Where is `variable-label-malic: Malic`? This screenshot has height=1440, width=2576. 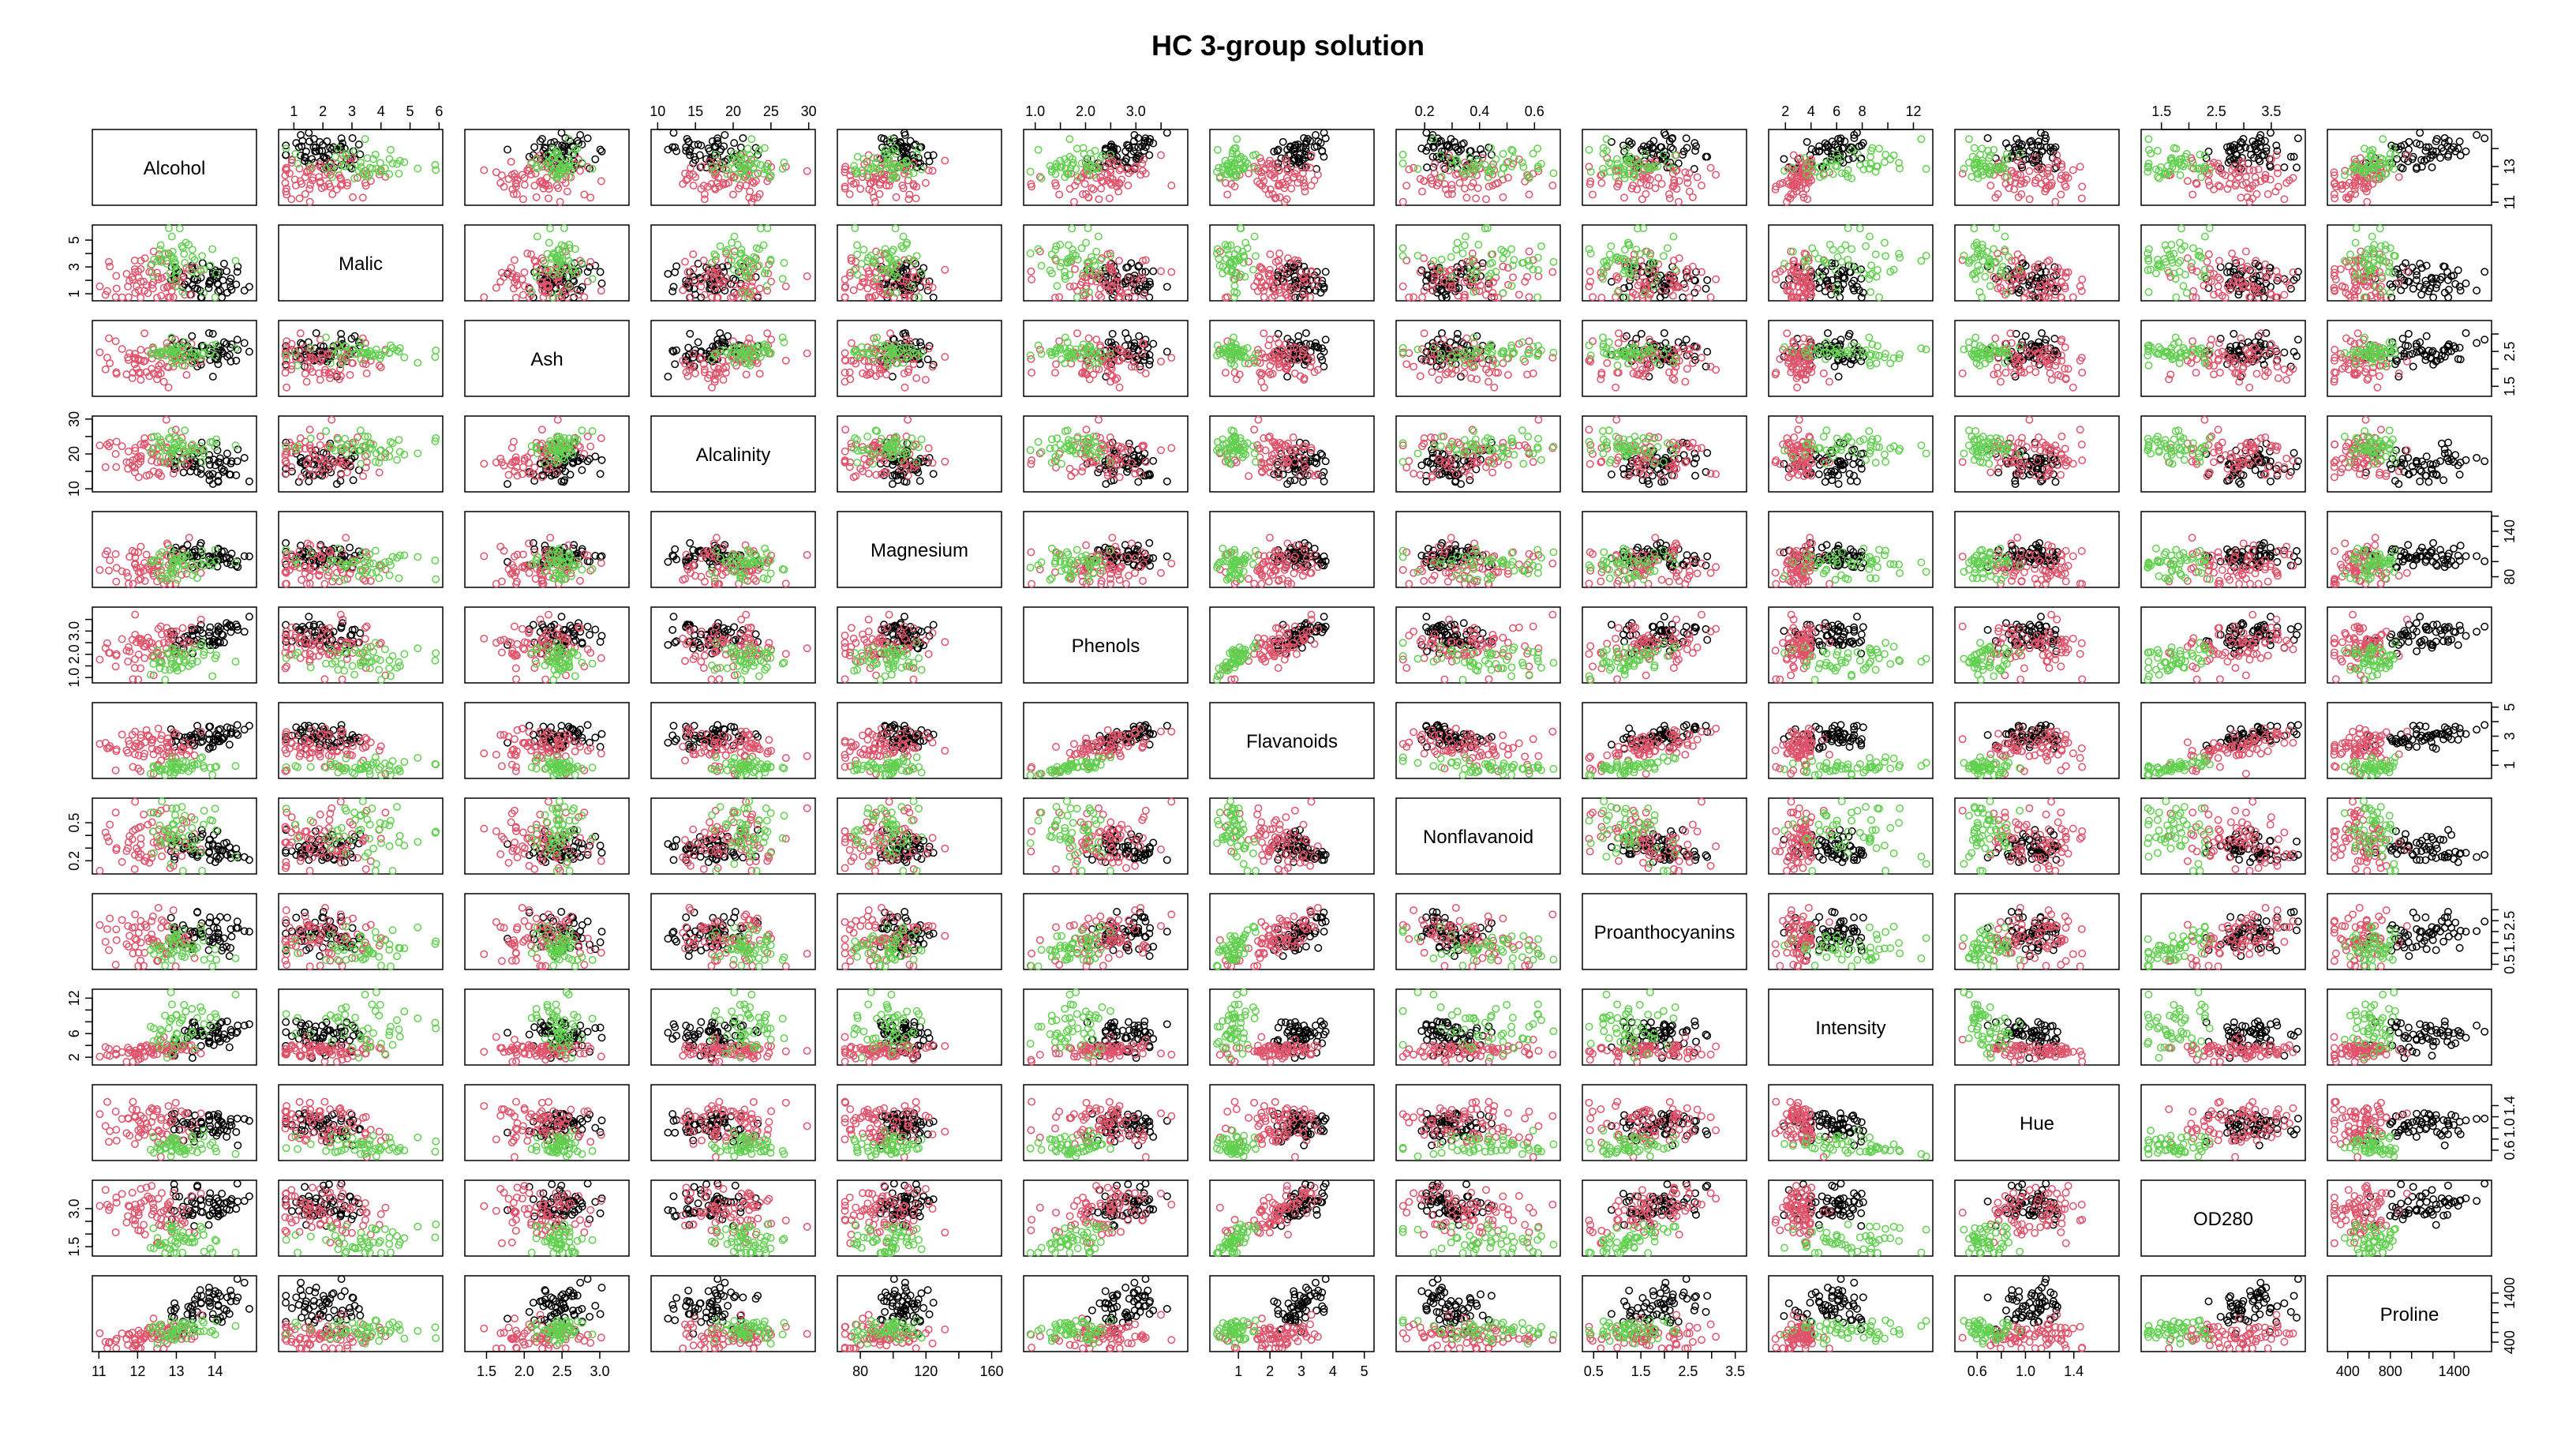 variable-label-malic: Malic is located at coordinates (361, 264).